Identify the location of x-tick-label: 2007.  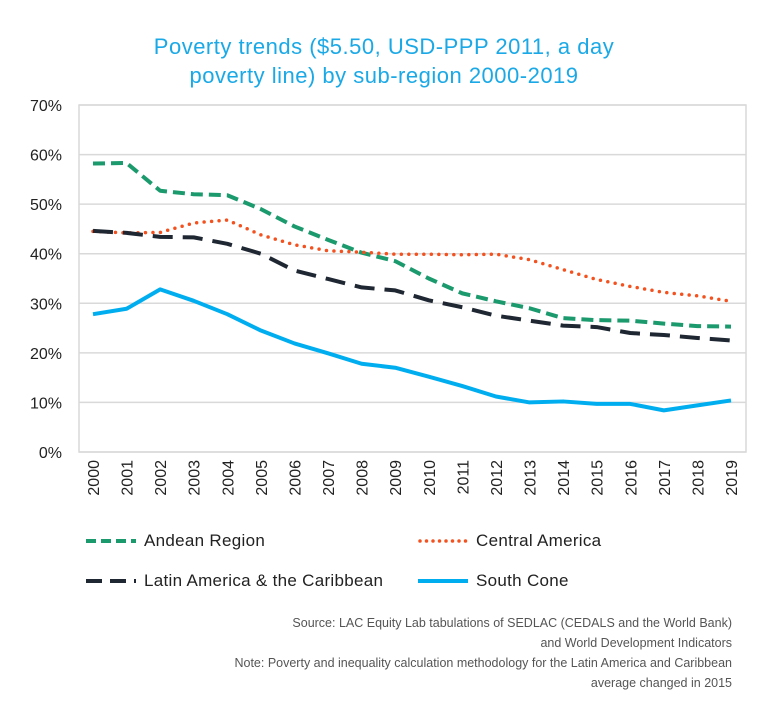
(329, 478).